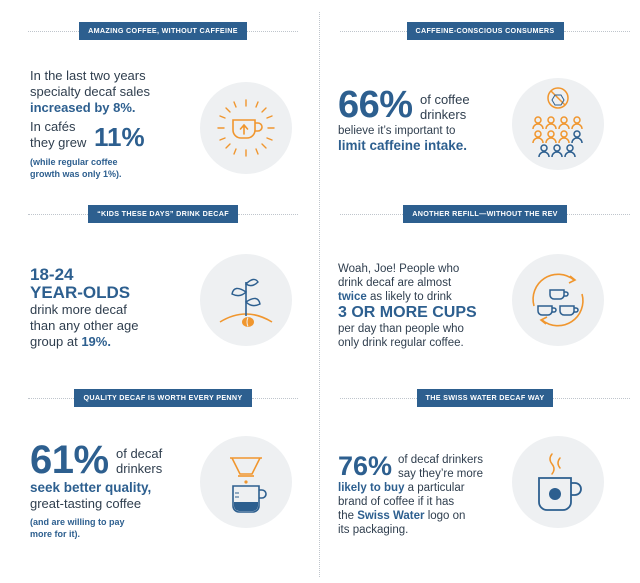 Image resolution: width=640 pixels, height=583 pixels. I want to click on panel2-header: CAFFEINE-CONSCIOUS CONSUMERS, so click(485, 31).